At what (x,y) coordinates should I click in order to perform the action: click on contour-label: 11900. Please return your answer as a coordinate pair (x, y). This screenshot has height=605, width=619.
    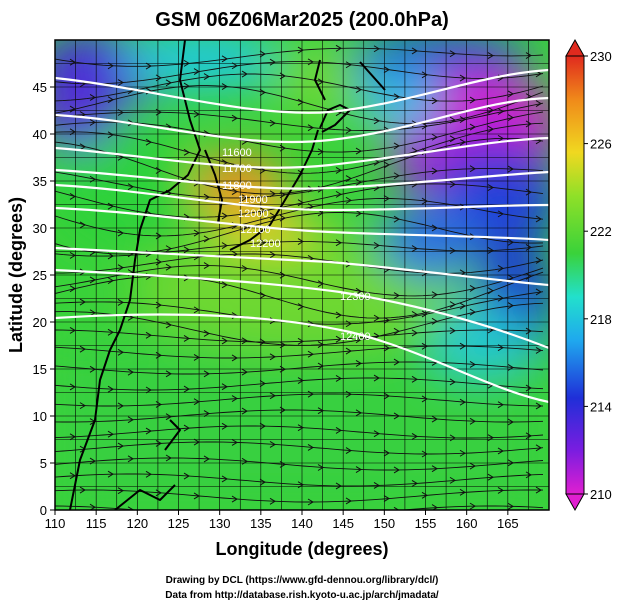
    Looking at the image, I should click on (253, 200).